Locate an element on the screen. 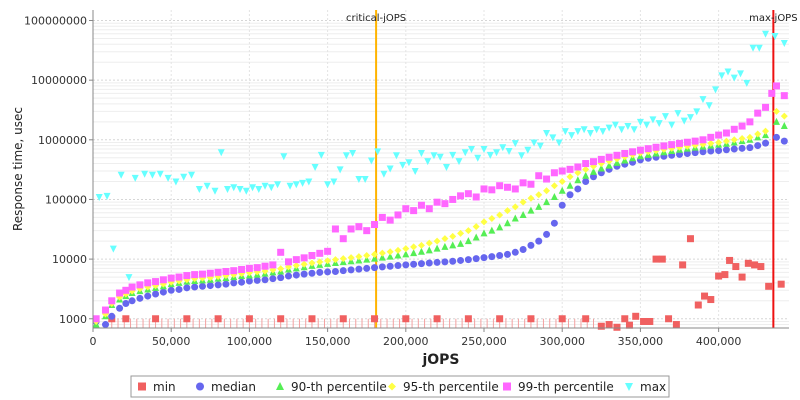 Image resolution: width=800 pixels, height=400 pixels. legend-item: max is located at coordinates (645, 387).